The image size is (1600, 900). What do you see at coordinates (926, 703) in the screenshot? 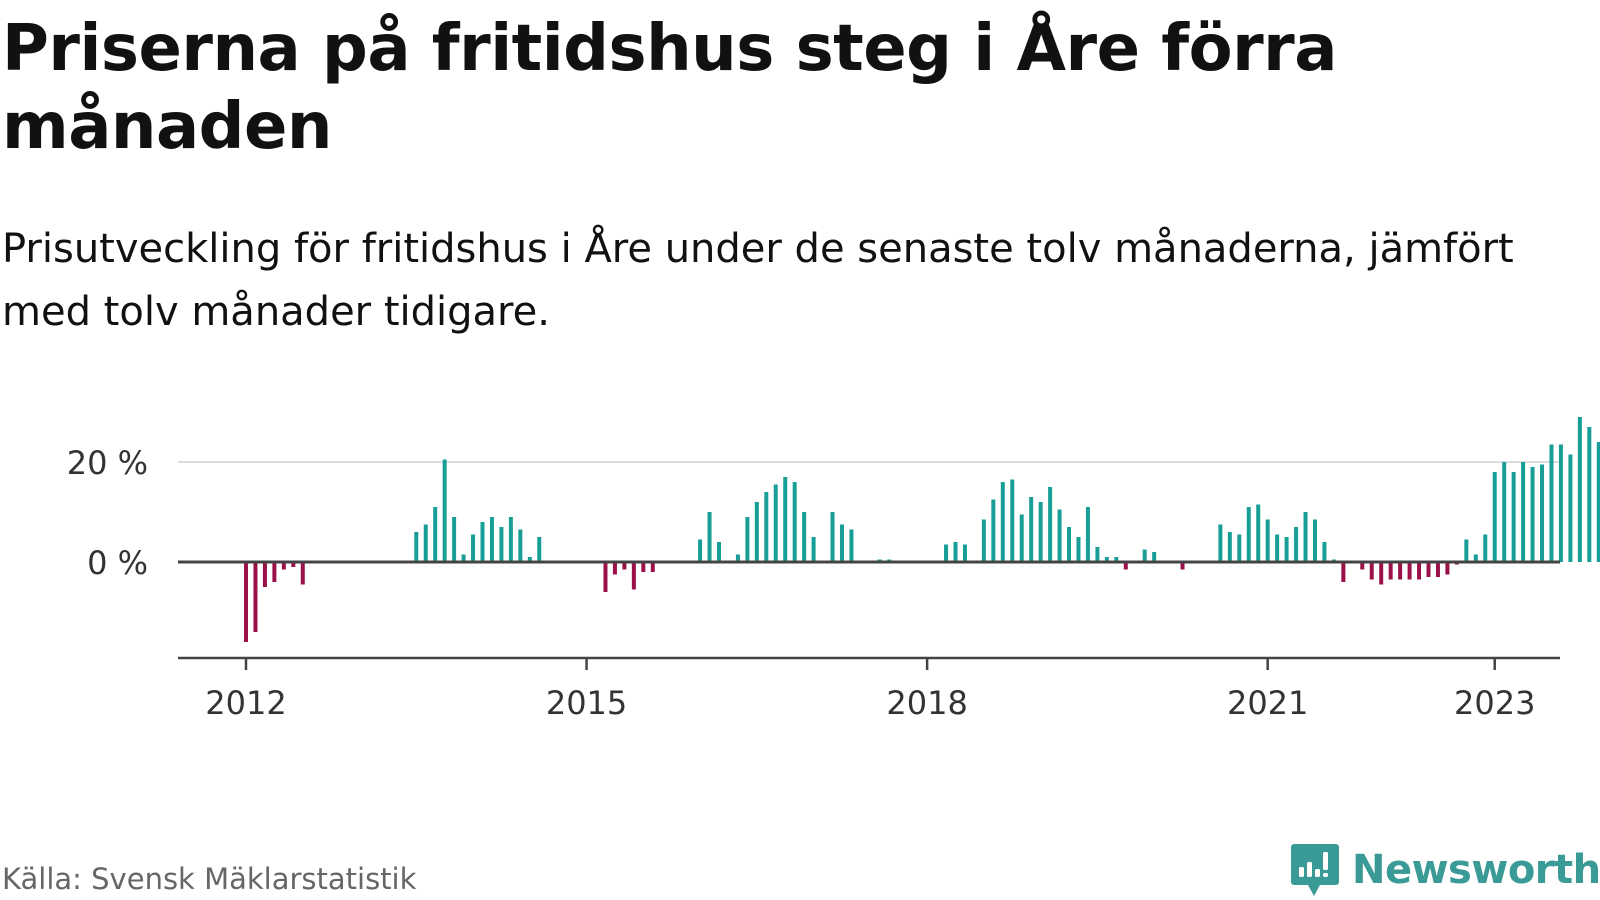
I see `x-tick-label: 2018` at bounding box center [926, 703].